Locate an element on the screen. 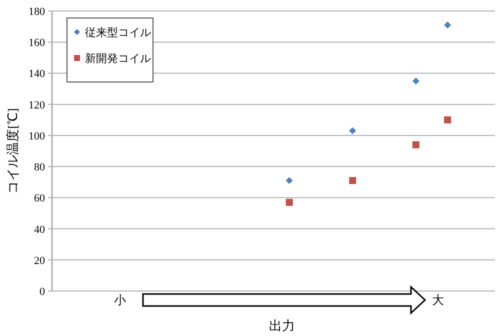 The image size is (504, 336). legend-label: 新開発コイル is located at coordinates (118, 58).